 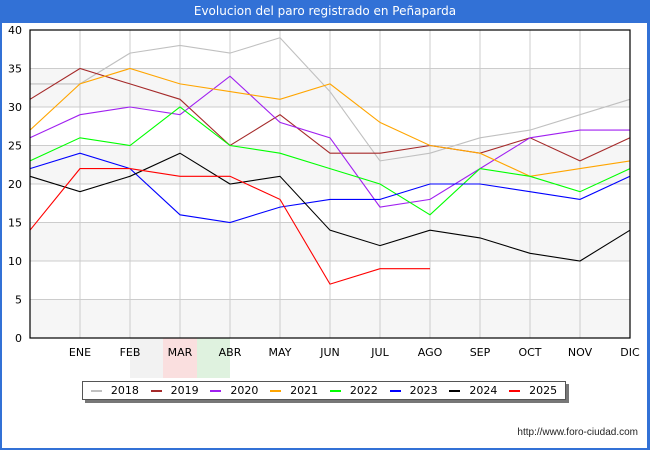 I want to click on legend-item: 2023, so click(x=413, y=390).